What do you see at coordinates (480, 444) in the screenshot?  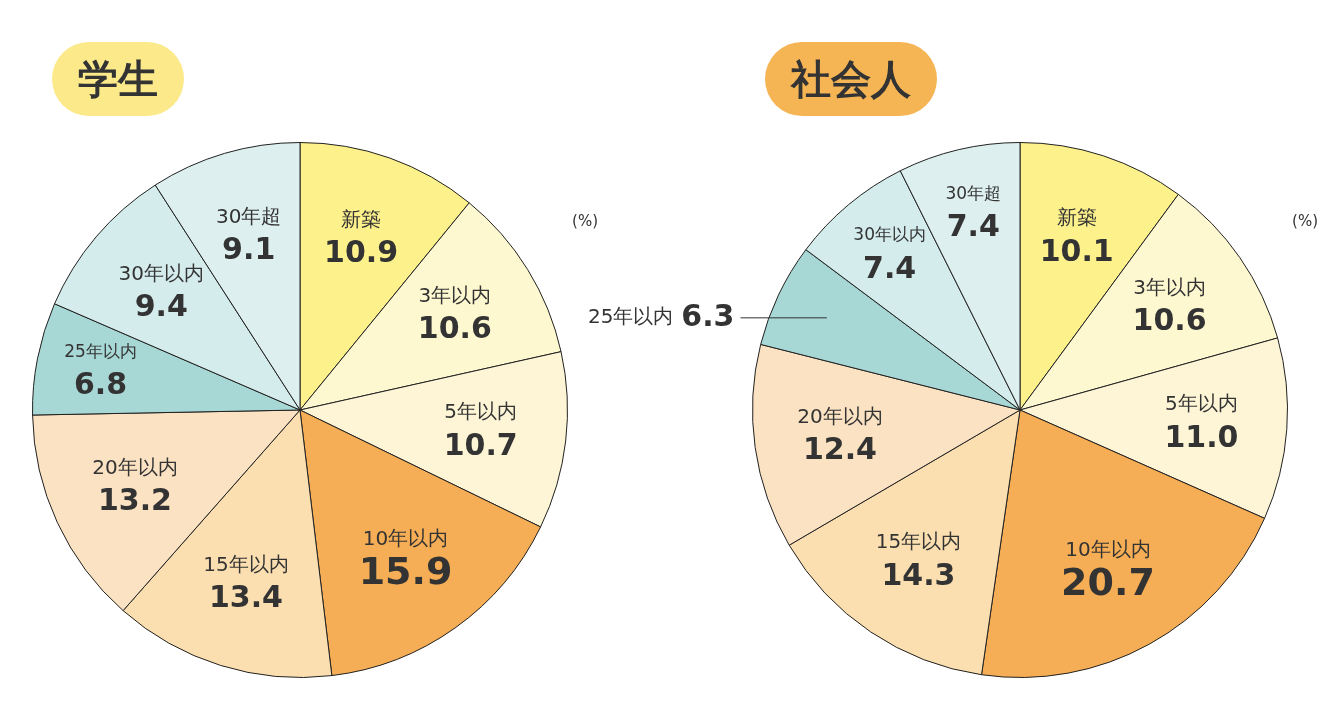 I see `data-label: 10.7` at bounding box center [480, 444].